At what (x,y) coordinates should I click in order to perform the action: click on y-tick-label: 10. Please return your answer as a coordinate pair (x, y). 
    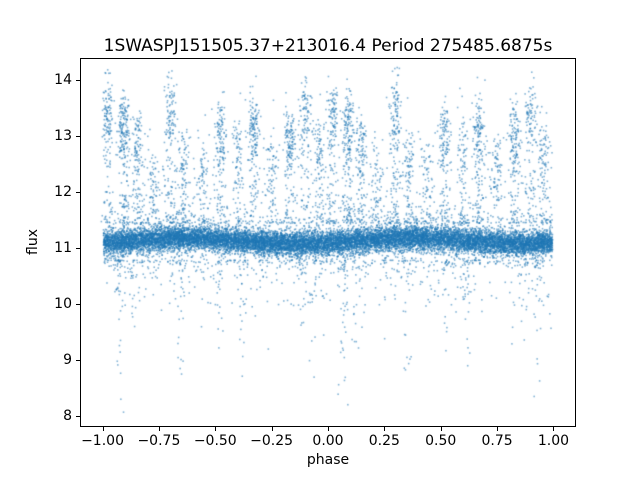
    Looking at the image, I should click on (63, 304).